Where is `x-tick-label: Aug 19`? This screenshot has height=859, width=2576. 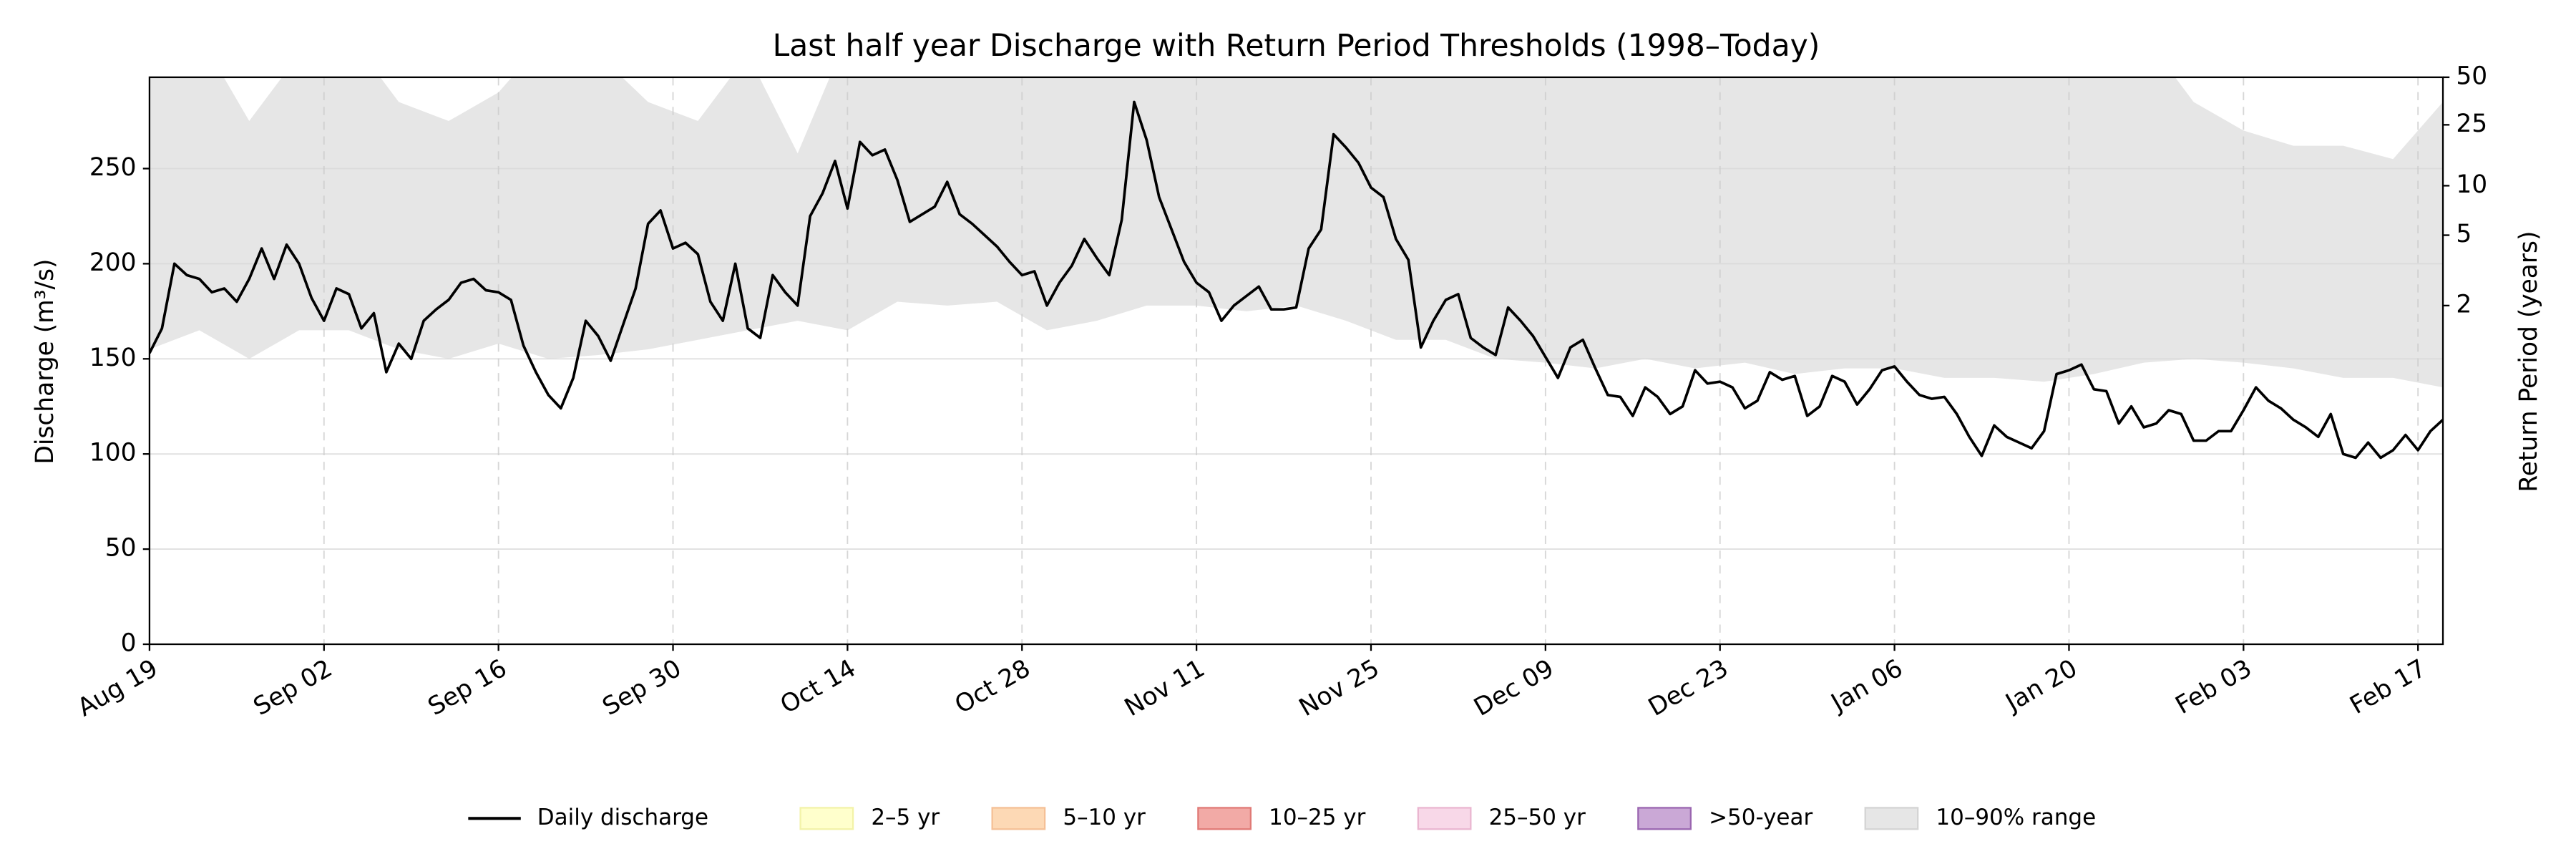 x-tick-label: Aug 19 is located at coordinates (118, 688).